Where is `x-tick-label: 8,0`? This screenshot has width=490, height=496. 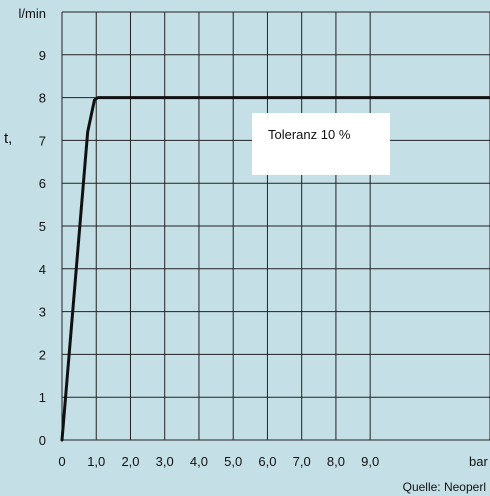 x-tick-label: 8,0 is located at coordinates (336, 461).